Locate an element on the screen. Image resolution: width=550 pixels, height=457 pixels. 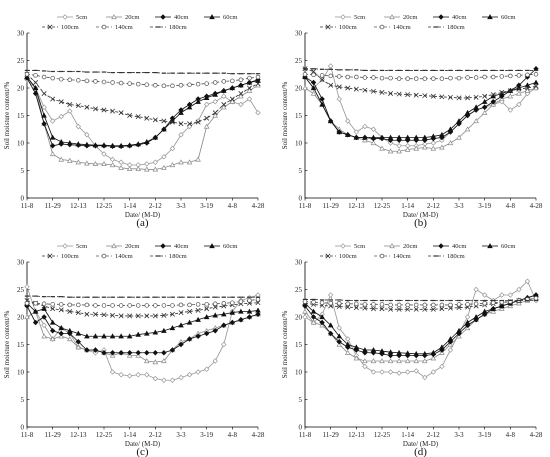
y-axis-title: Soil moisture content/% is located at coordinates (285, 116).